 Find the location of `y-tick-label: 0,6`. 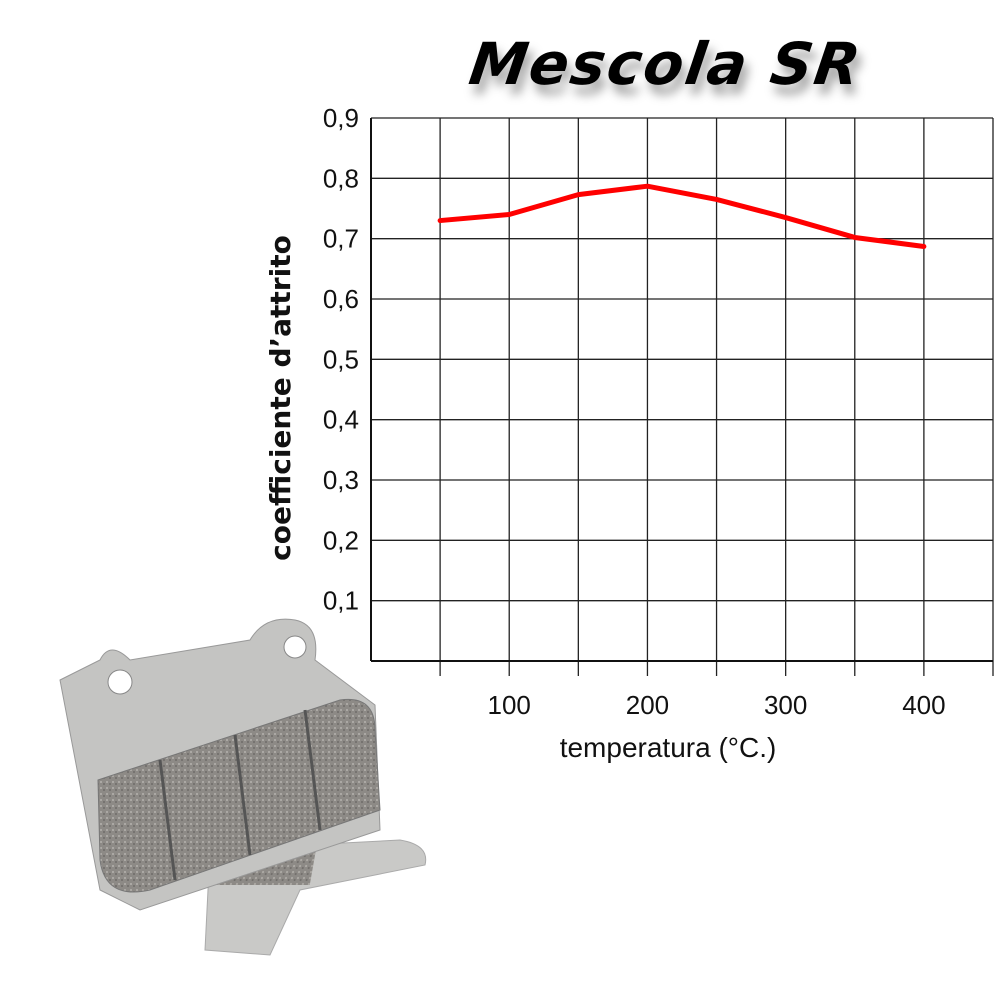

y-tick-label: 0,6 is located at coordinates (341, 299).